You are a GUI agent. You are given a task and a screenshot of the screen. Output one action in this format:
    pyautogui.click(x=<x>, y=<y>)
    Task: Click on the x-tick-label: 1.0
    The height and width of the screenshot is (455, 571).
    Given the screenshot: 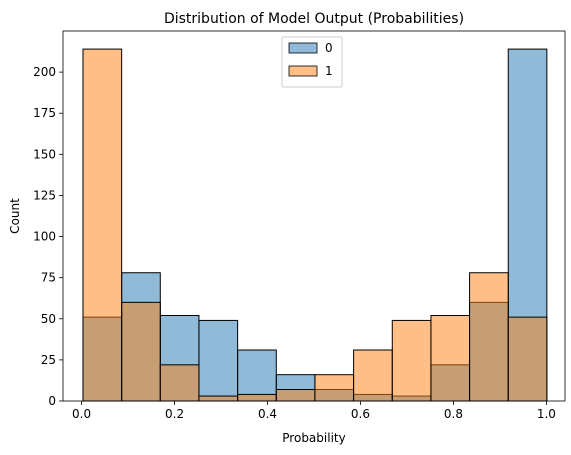 What is the action you would take?
    pyautogui.click(x=546, y=414)
    